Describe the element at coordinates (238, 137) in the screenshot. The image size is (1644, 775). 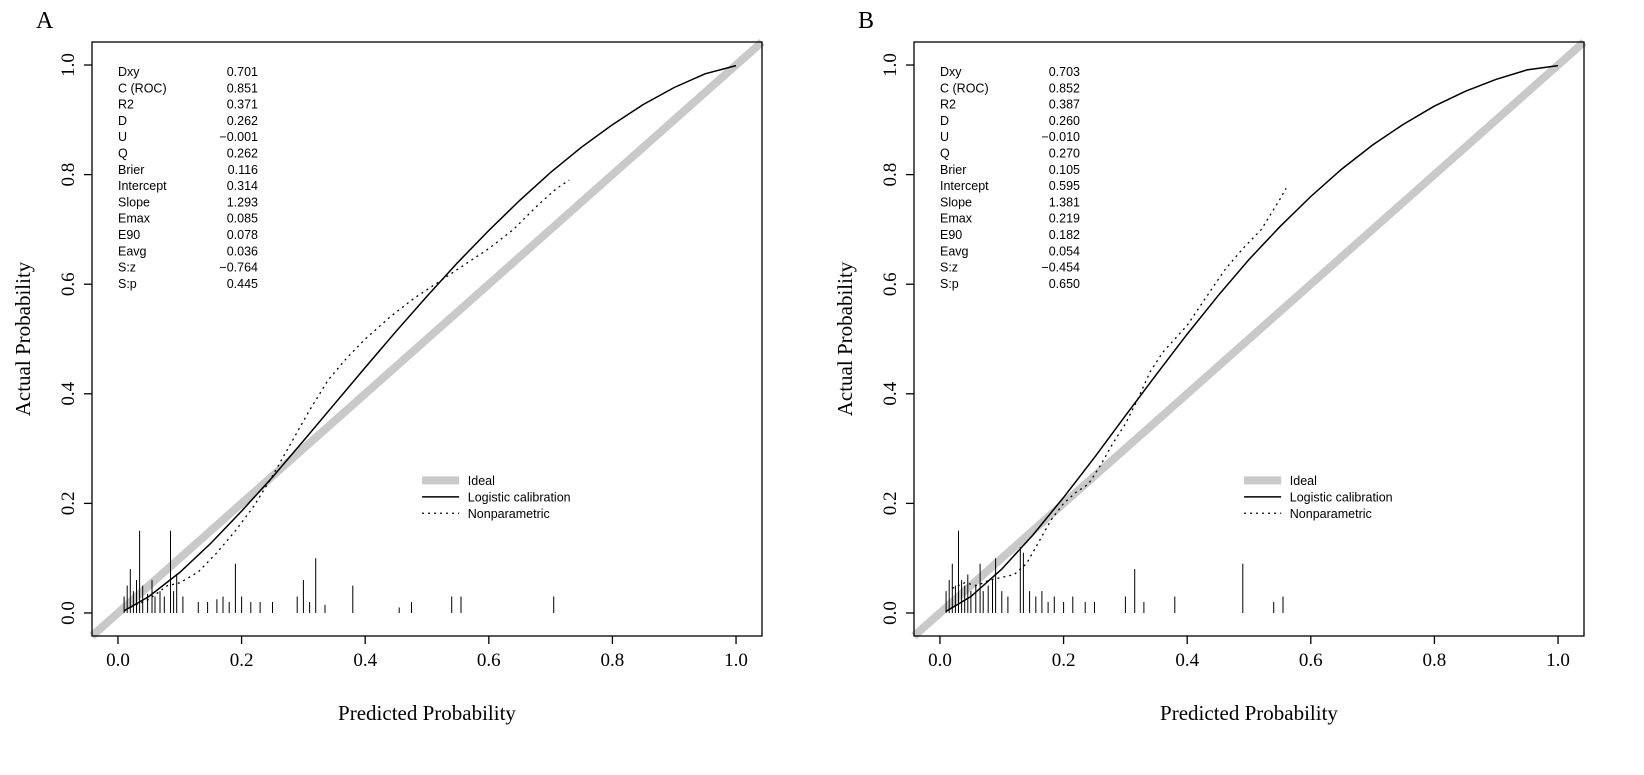
I see `stat-value: −0.001` at that location.